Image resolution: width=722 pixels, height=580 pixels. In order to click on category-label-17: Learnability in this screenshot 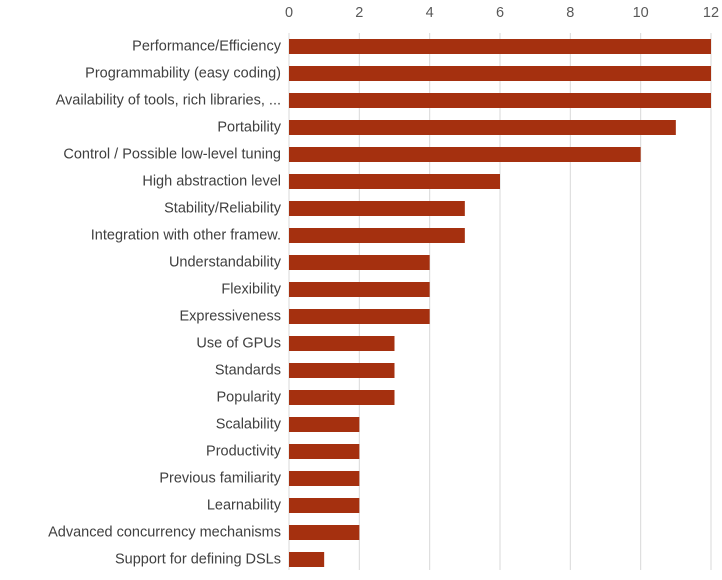, I will do `click(244, 506)`.